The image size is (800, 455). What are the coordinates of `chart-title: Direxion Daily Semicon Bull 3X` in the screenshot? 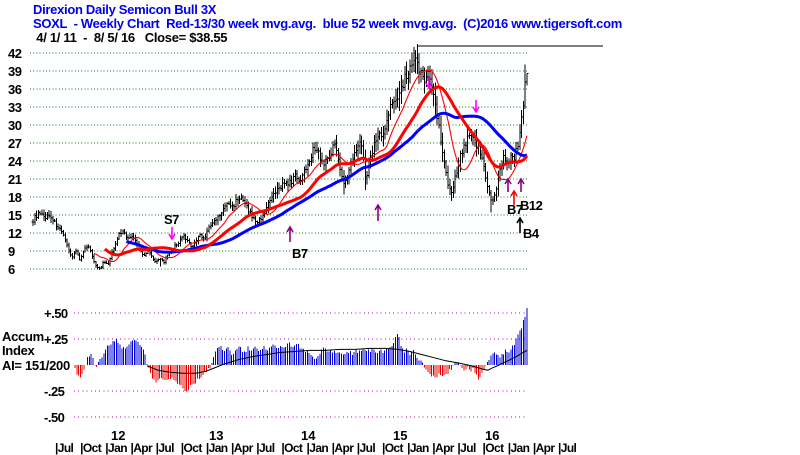 It's located at (125, 9).